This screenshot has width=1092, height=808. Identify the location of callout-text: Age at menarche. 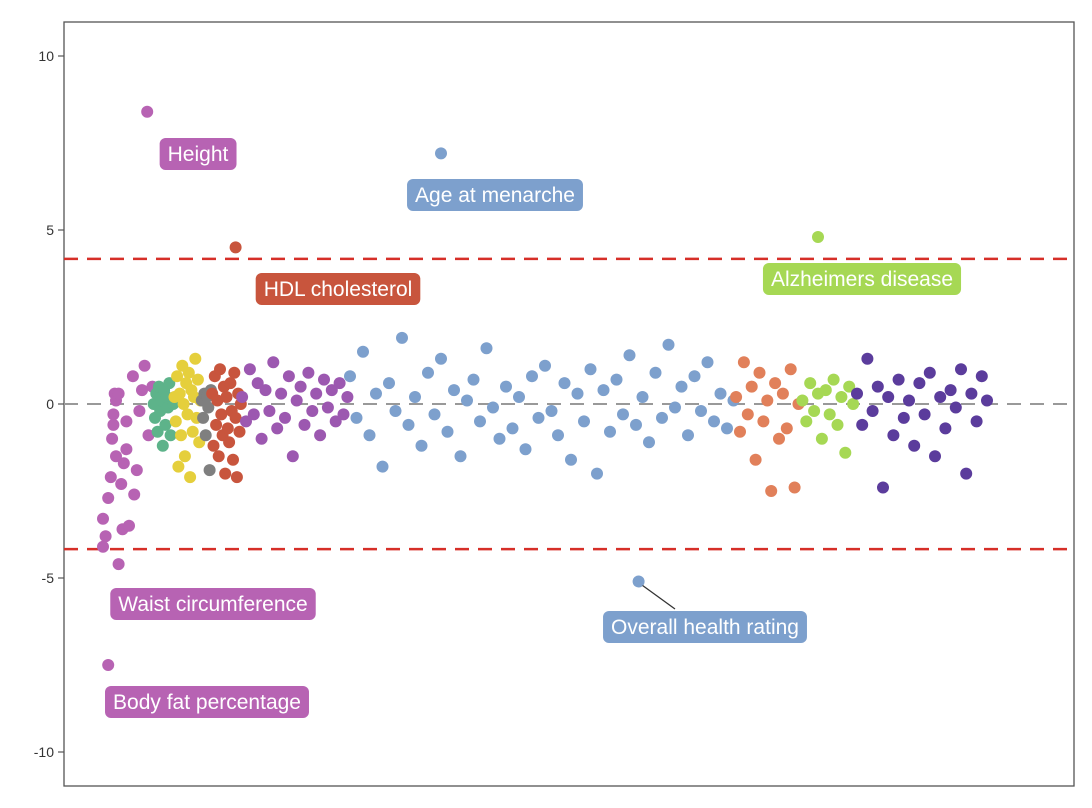
(495, 195).